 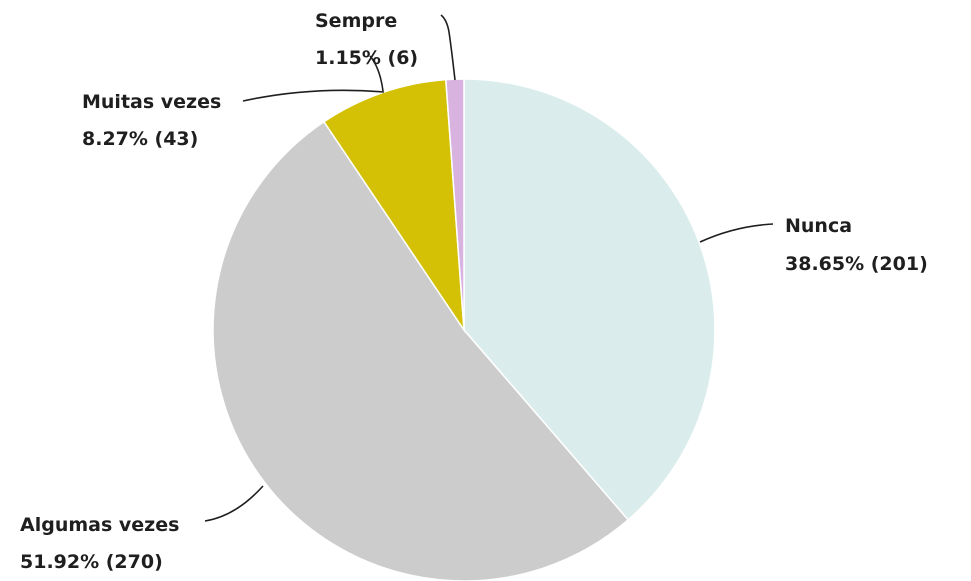 I want to click on label-sempre-value: 1.15% (6), so click(x=366, y=58).